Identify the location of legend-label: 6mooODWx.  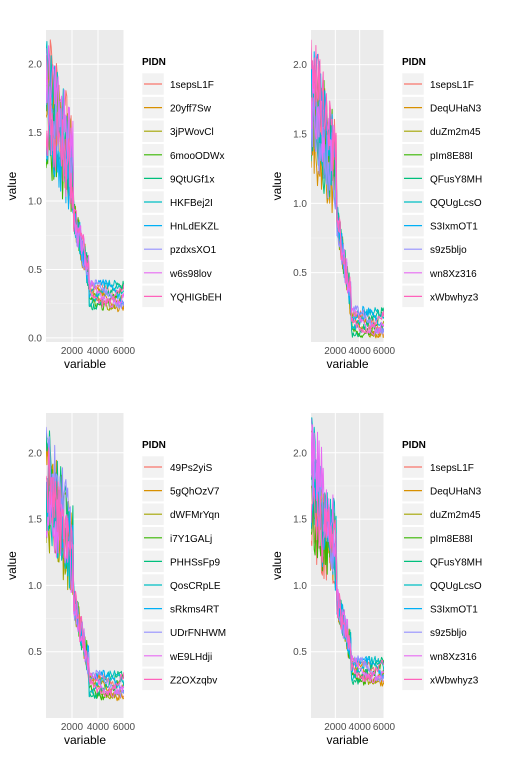
(197, 156).